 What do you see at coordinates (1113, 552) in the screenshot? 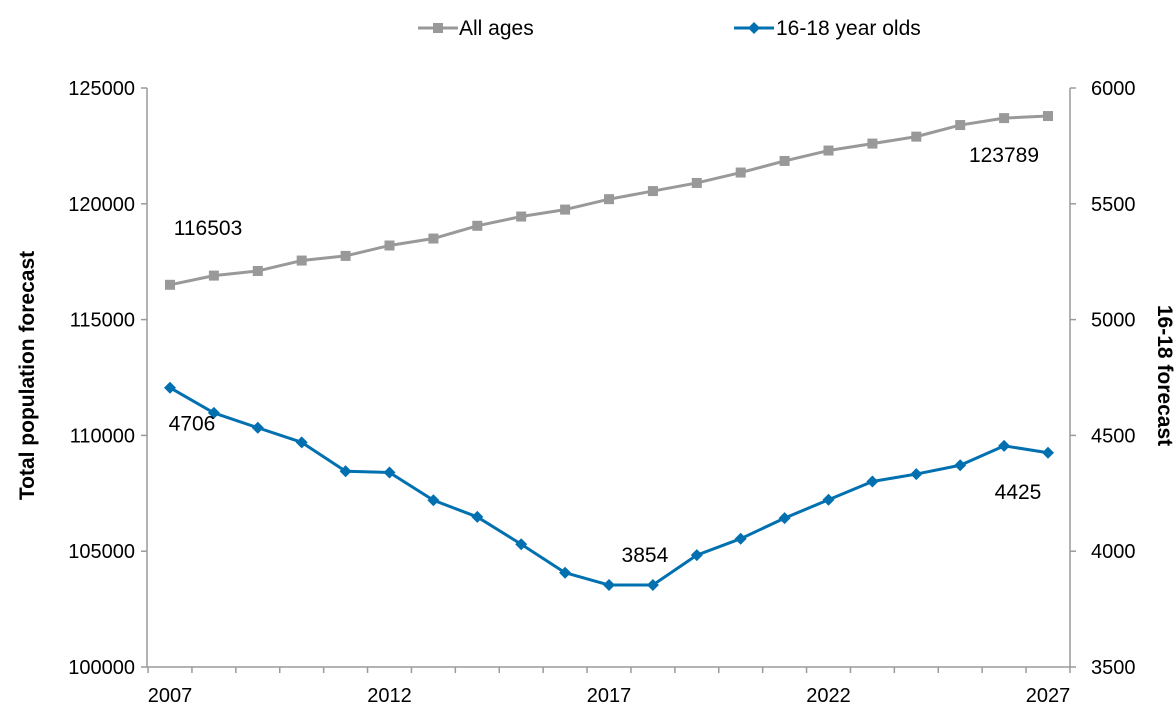
I see `right-tick-label: 4000` at bounding box center [1113, 552].